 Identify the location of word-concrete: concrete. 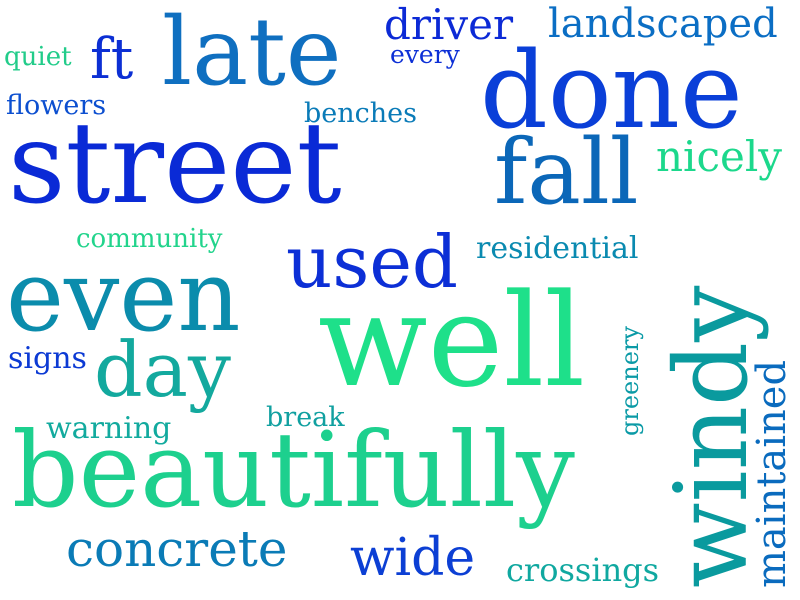
(177, 549).